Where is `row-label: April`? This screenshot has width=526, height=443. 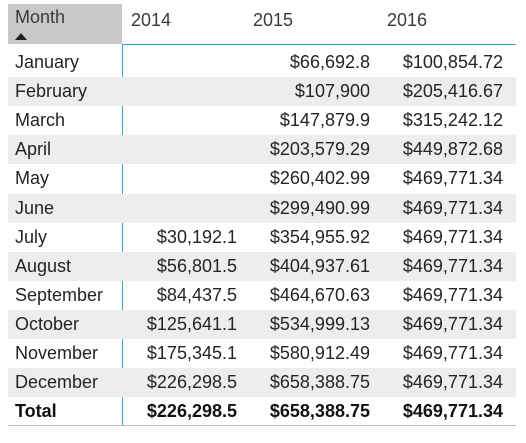 row-label: April is located at coordinates (33, 149).